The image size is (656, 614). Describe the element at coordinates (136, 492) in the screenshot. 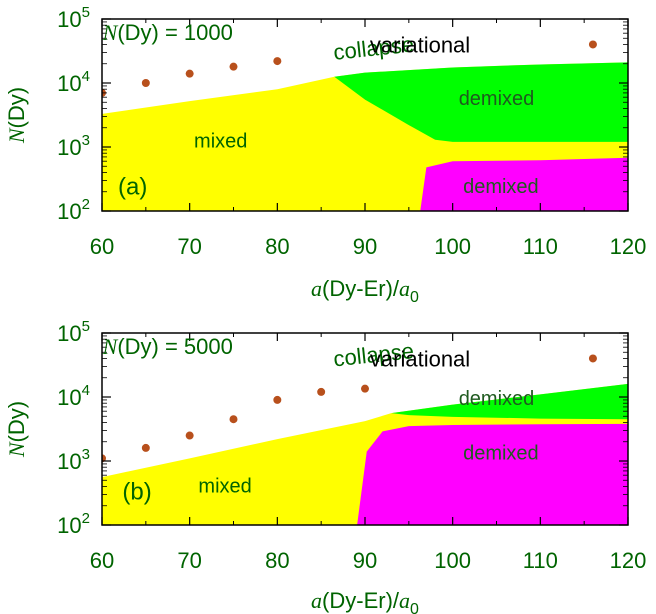

I see `panel-tag: (b)` at that location.